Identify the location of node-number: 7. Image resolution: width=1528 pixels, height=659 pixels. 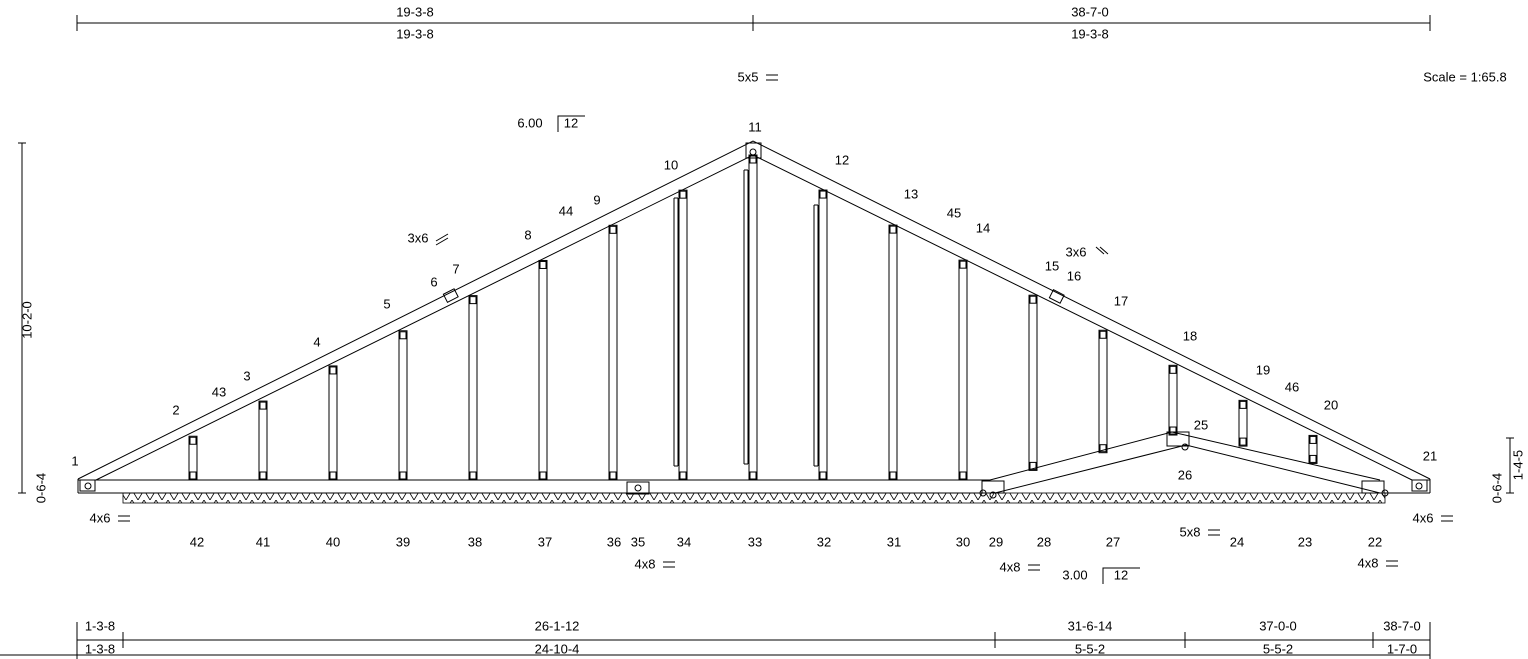
(455, 268).